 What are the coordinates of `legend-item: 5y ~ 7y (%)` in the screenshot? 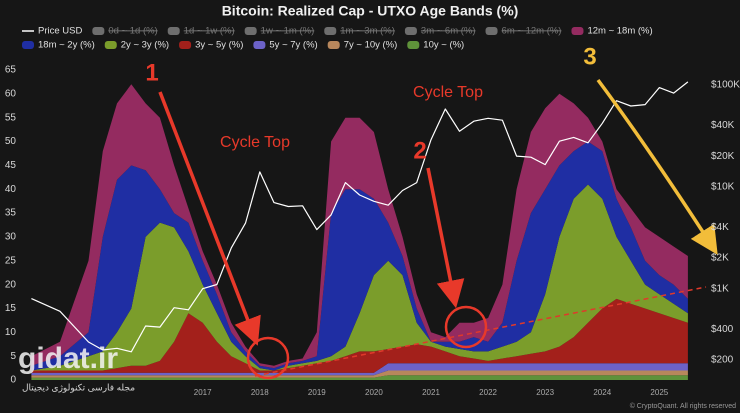 It's located at (285, 45).